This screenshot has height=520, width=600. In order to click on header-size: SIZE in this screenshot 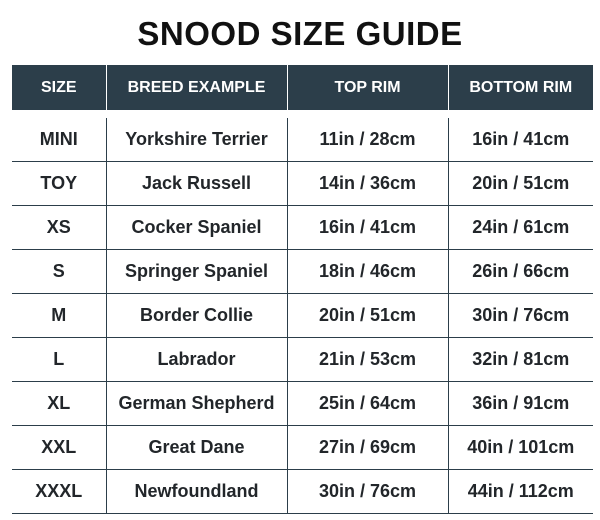, I will do `click(59, 87)`.